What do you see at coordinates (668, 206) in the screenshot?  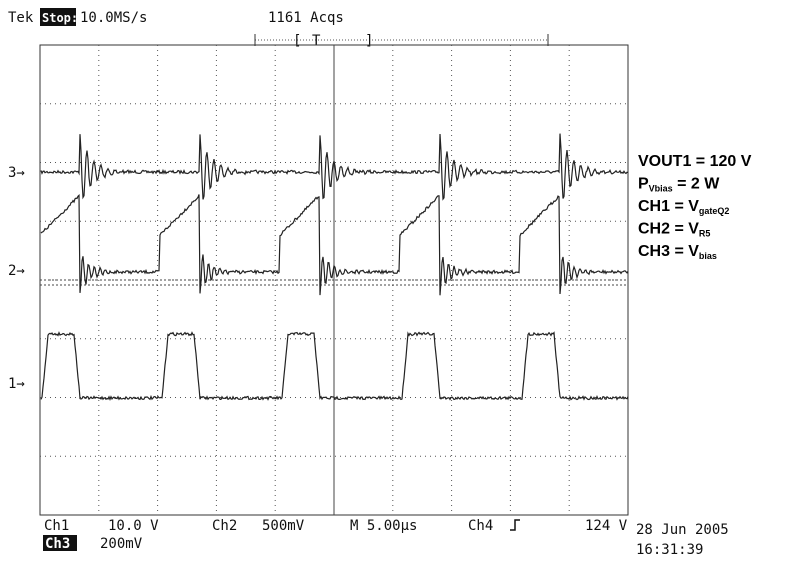 I see `annotation-main: CH1 = V` at bounding box center [668, 206].